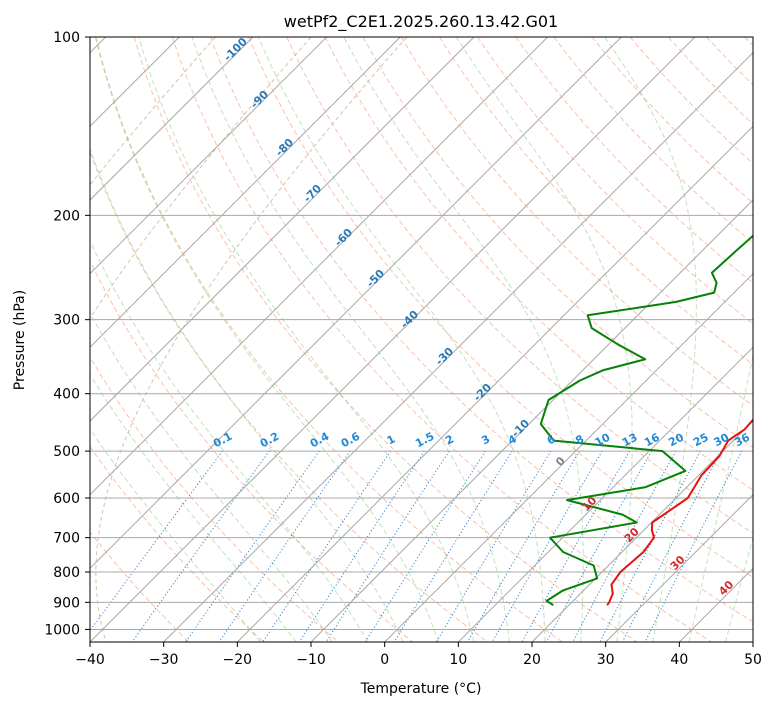 The width and height of the screenshot is (775, 708). I want to click on y-tick-label: 300, so click(66, 321).